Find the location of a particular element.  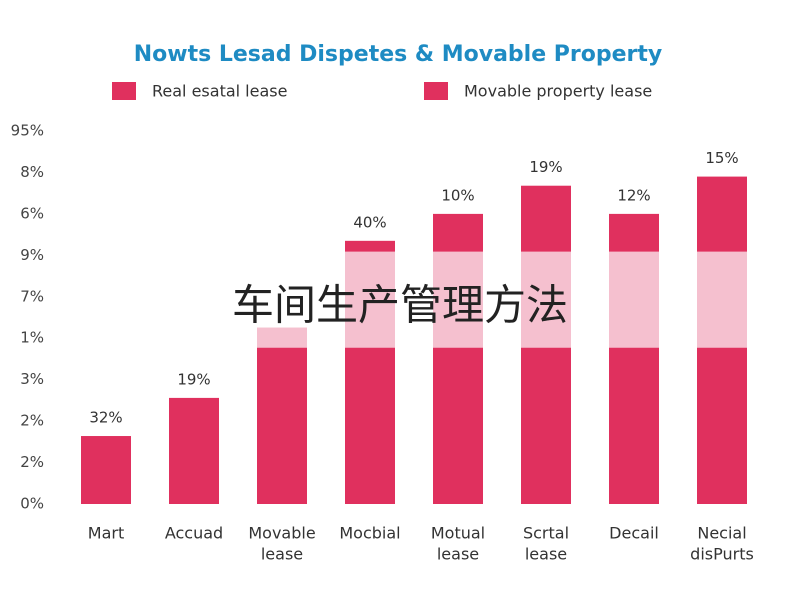

x-tick-label: Mocbial is located at coordinates (369, 533).